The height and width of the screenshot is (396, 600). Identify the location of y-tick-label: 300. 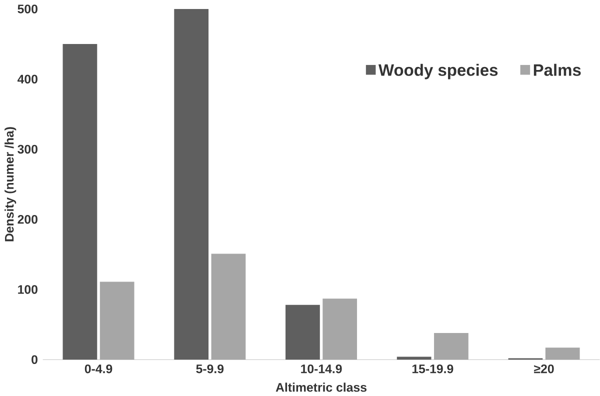
(28, 149).